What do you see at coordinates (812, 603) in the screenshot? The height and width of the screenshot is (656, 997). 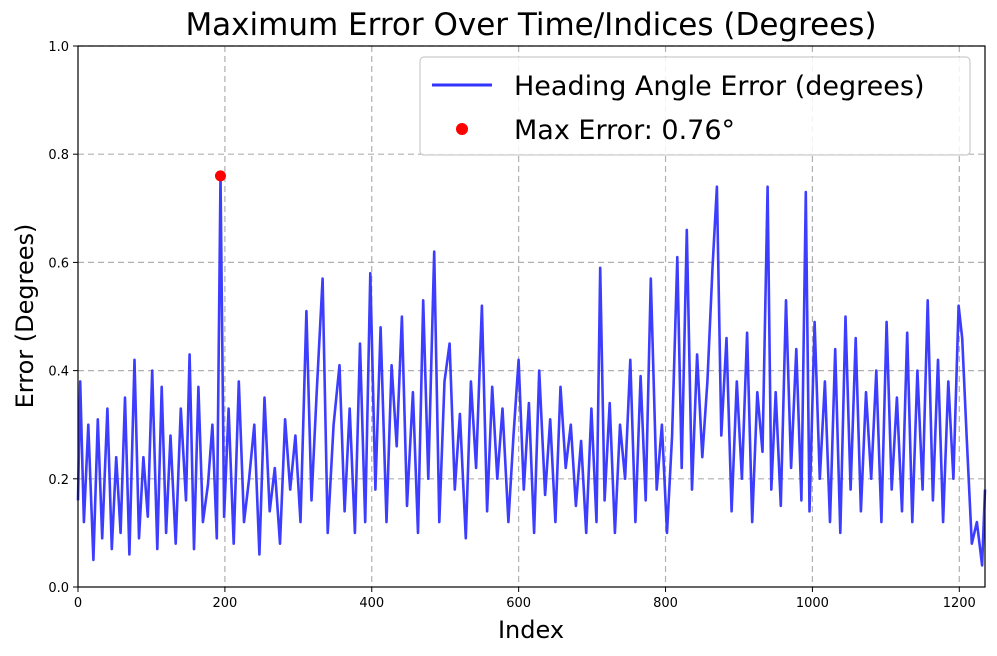 I see `x-tick-label: 1000` at bounding box center [812, 603].